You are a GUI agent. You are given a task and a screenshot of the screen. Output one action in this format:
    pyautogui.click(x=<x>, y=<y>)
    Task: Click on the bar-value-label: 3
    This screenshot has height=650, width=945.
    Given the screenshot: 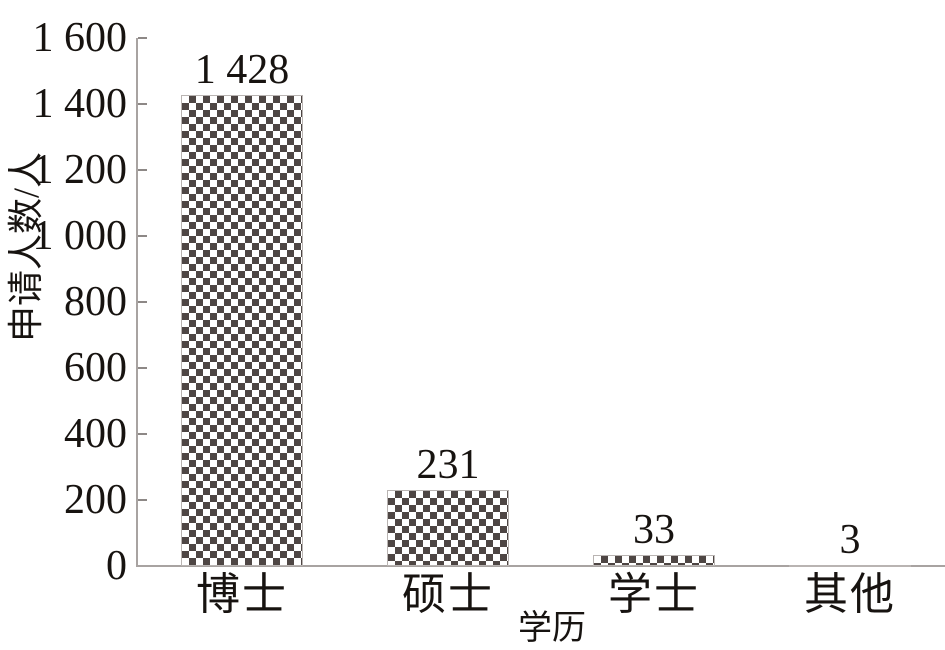 What is the action you would take?
    pyautogui.click(x=850, y=540)
    